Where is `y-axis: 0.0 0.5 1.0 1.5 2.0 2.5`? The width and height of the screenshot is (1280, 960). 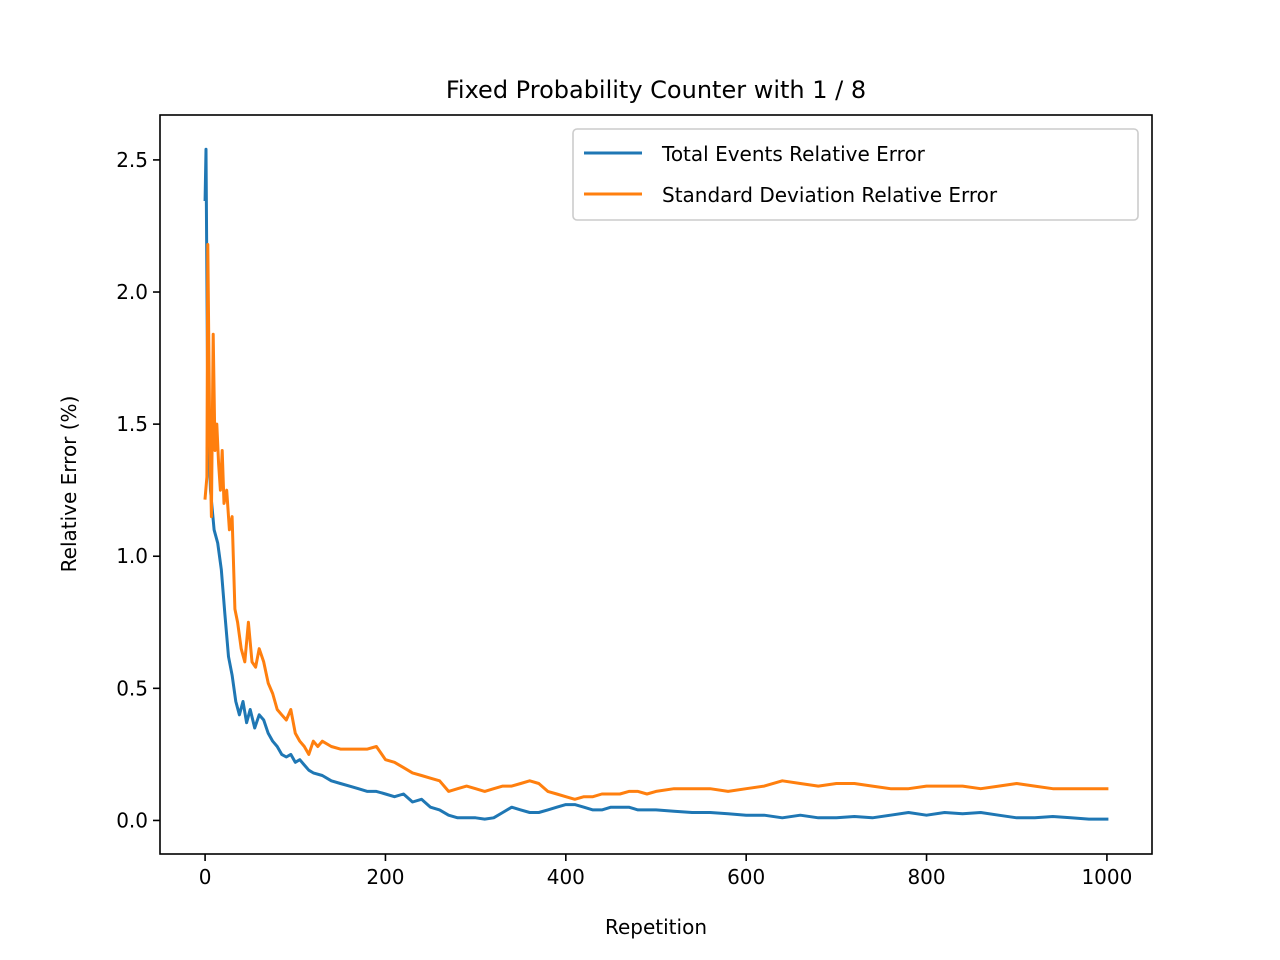
y-axis: 0.0 0.5 1.0 1.5 2.0 2.5 is located at coordinates (138, 490).